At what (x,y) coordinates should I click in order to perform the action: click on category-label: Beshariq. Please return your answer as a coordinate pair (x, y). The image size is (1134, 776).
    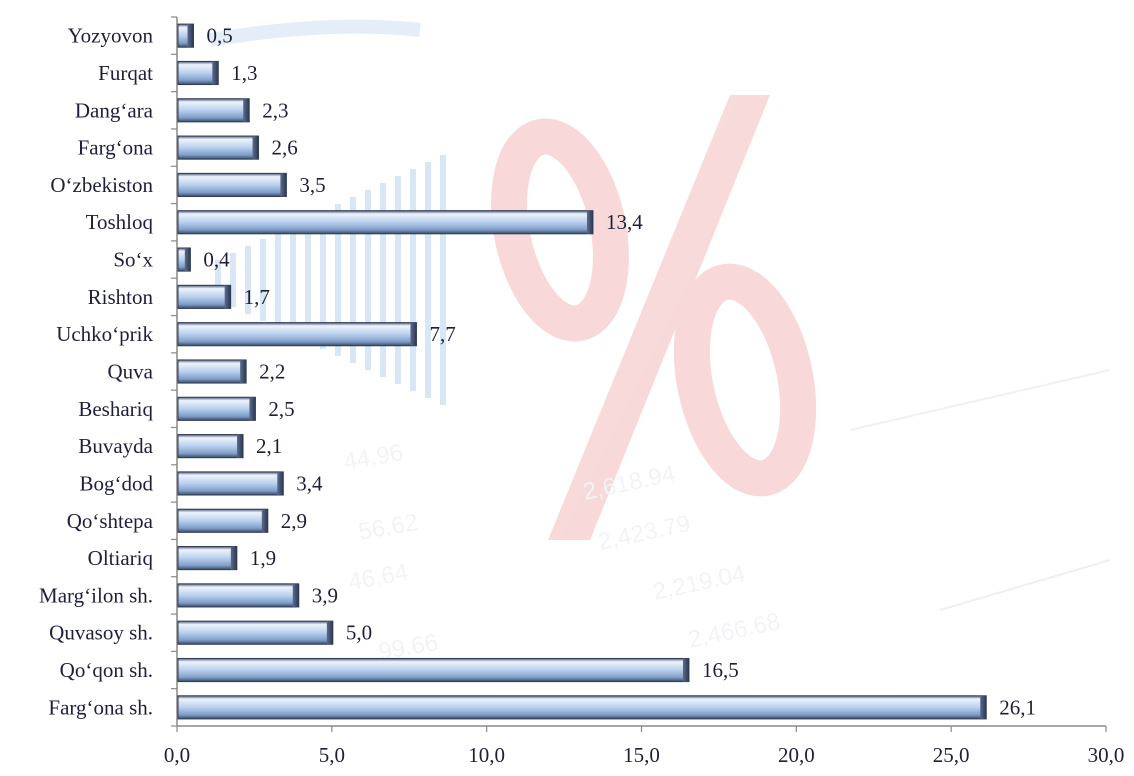
    Looking at the image, I should click on (115, 409).